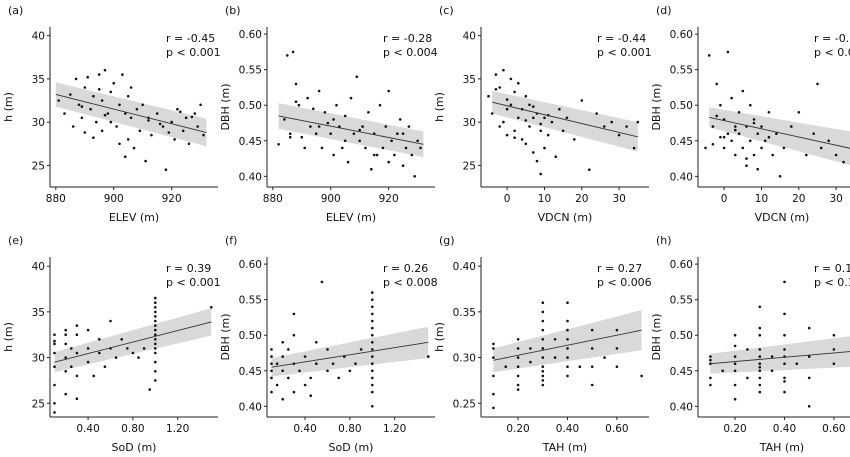 The width and height of the screenshot is (850, 457). I want to click on r-value: r = -0.28, so click(407, 38).